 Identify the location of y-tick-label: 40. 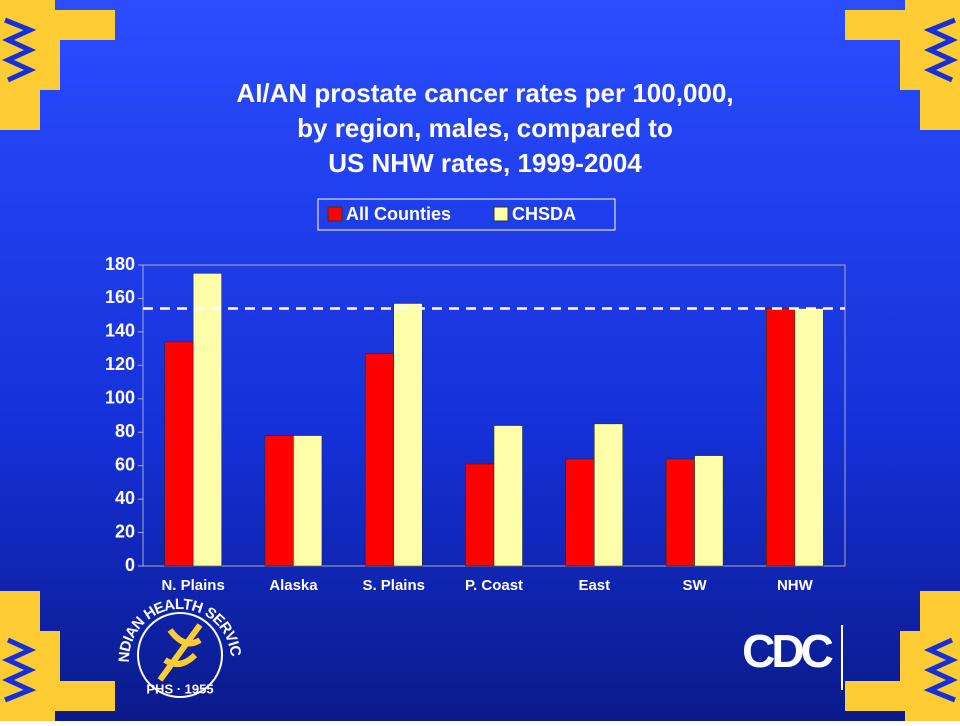
(125, 498).